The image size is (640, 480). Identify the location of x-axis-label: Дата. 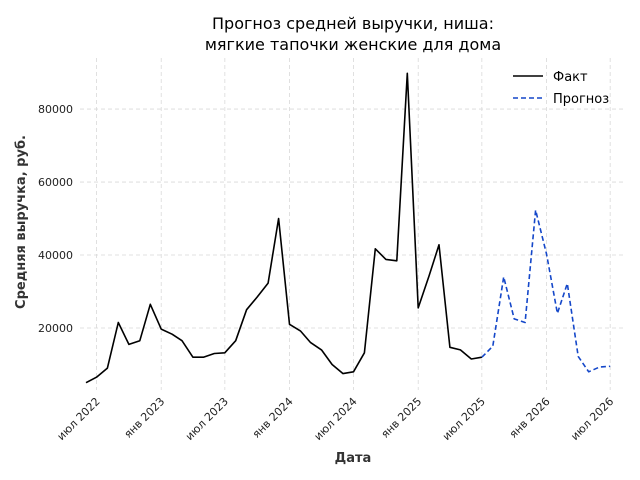
(353, 458).